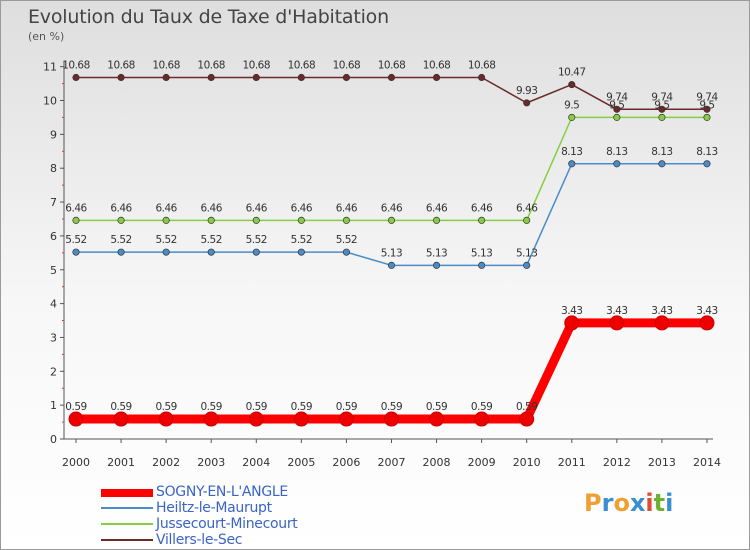 This screenshot has height=550, width=750. Describe the element at coordinates (669, 503) in the screenshot. I see `logo-letter: i` at that location.